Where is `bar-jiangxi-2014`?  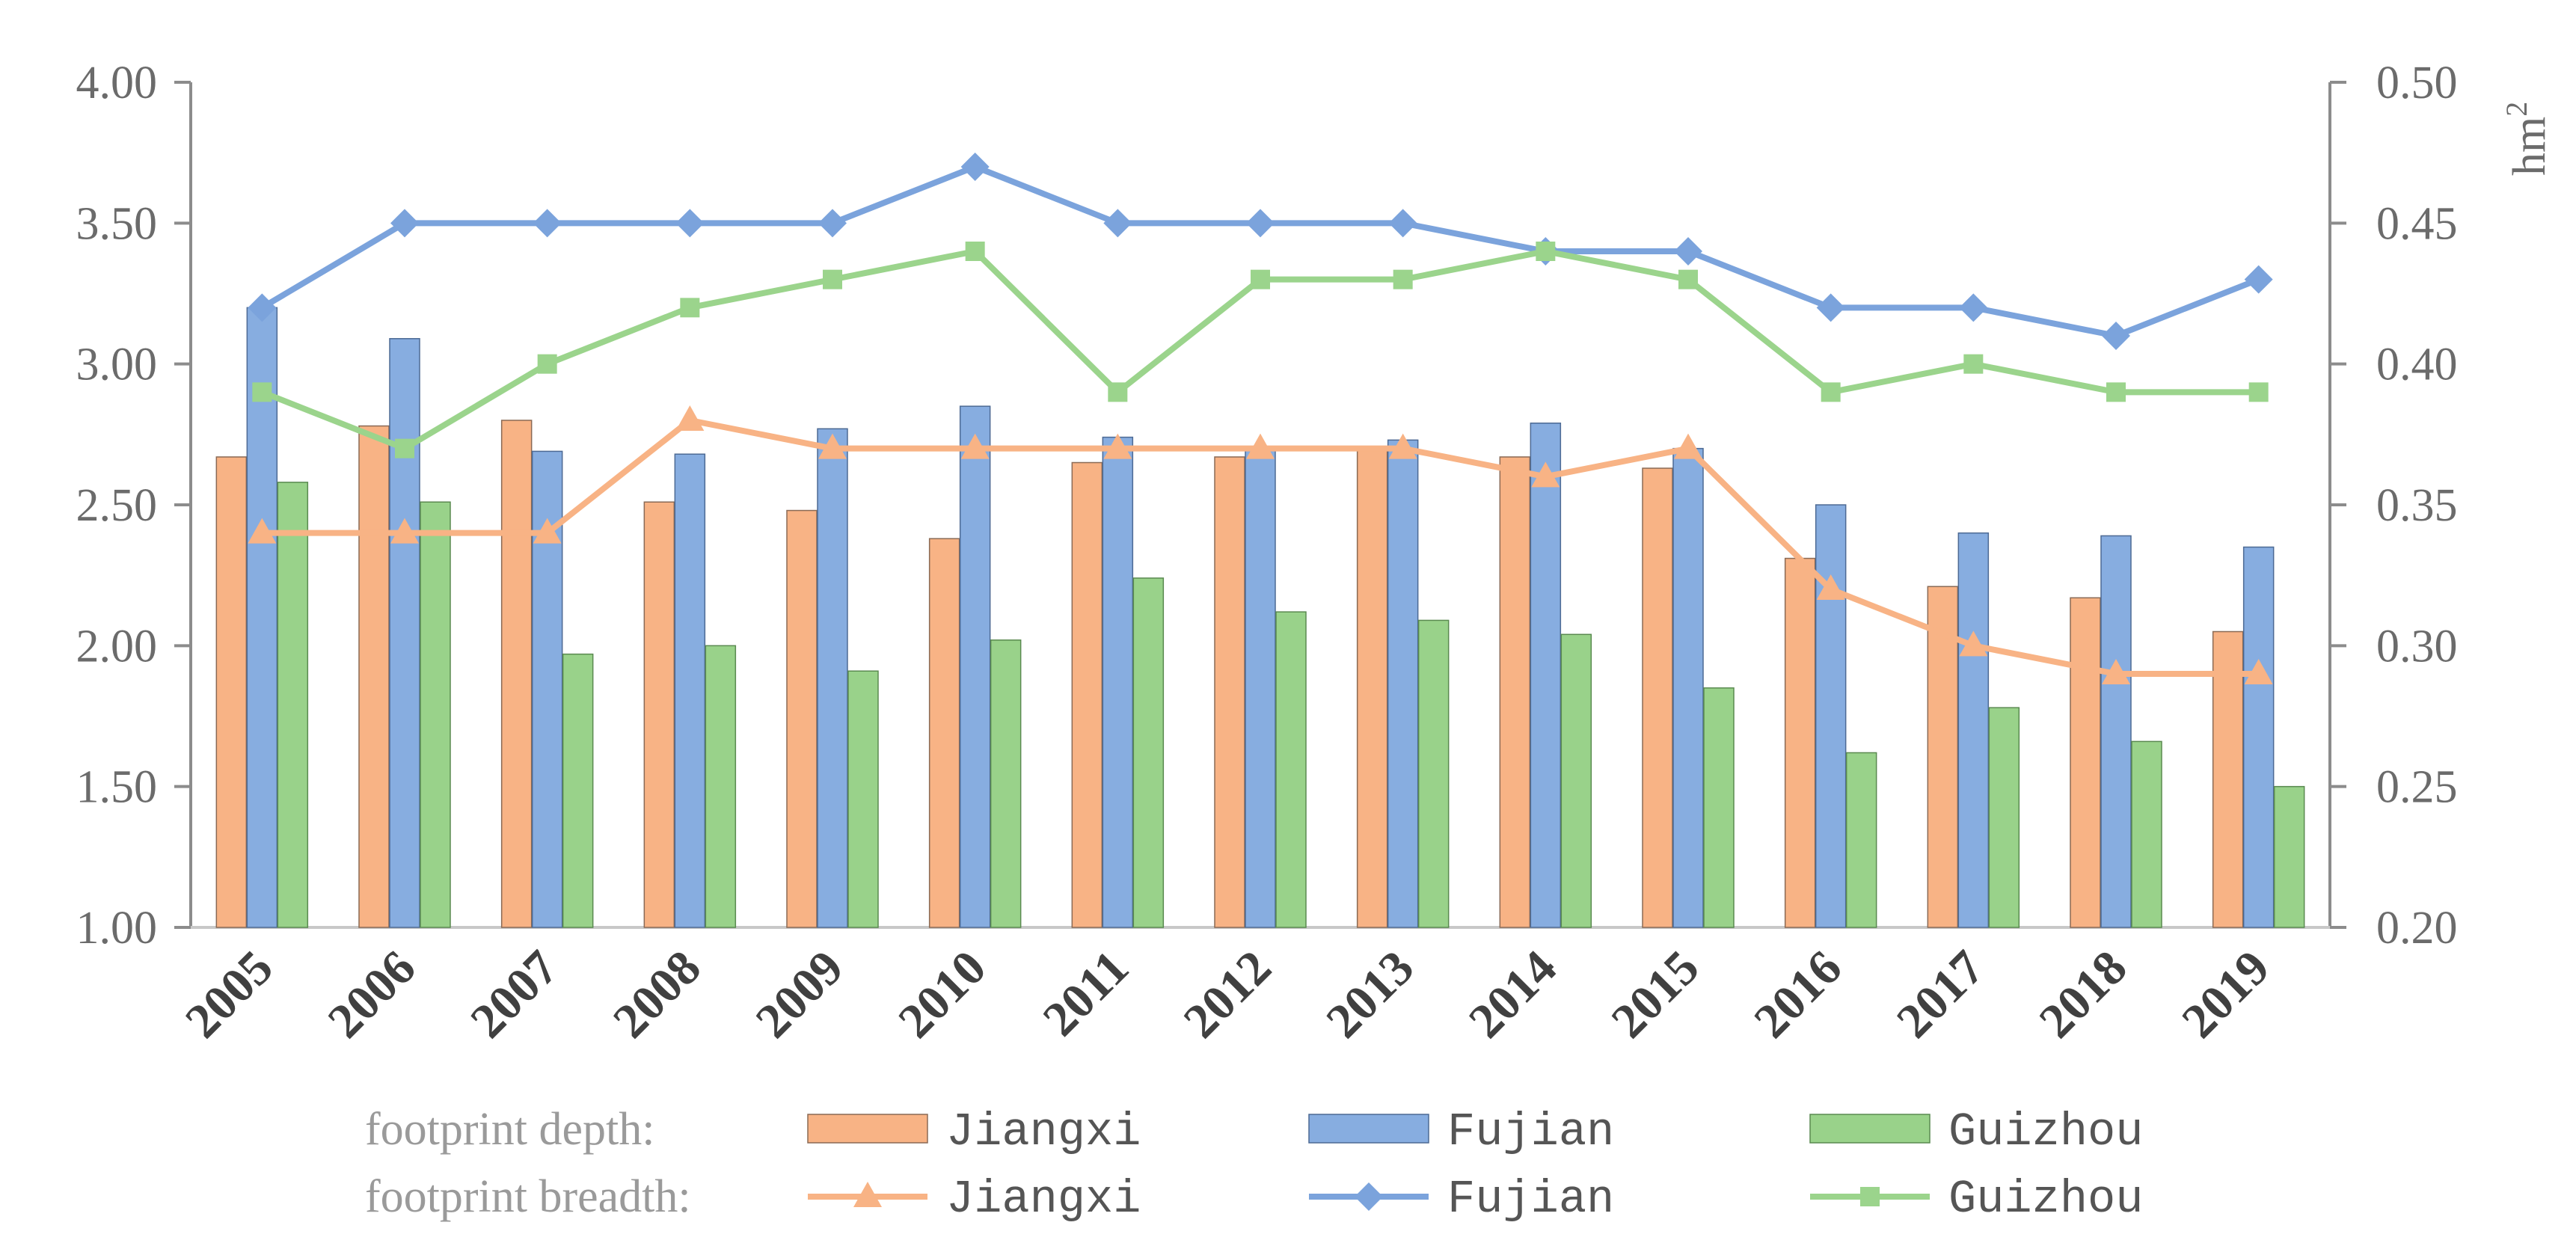 bar-jiangxi-2014 is located at coordinates (1515, 692).